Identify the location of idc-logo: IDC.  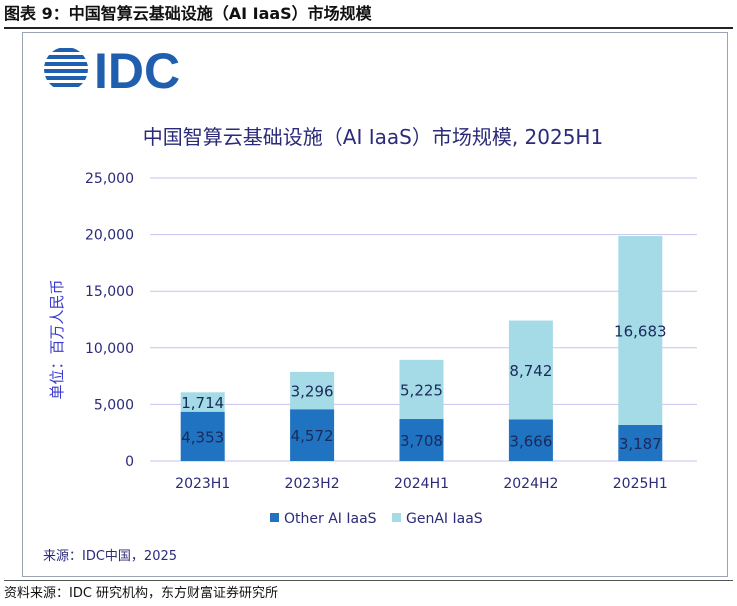
(112, 69).